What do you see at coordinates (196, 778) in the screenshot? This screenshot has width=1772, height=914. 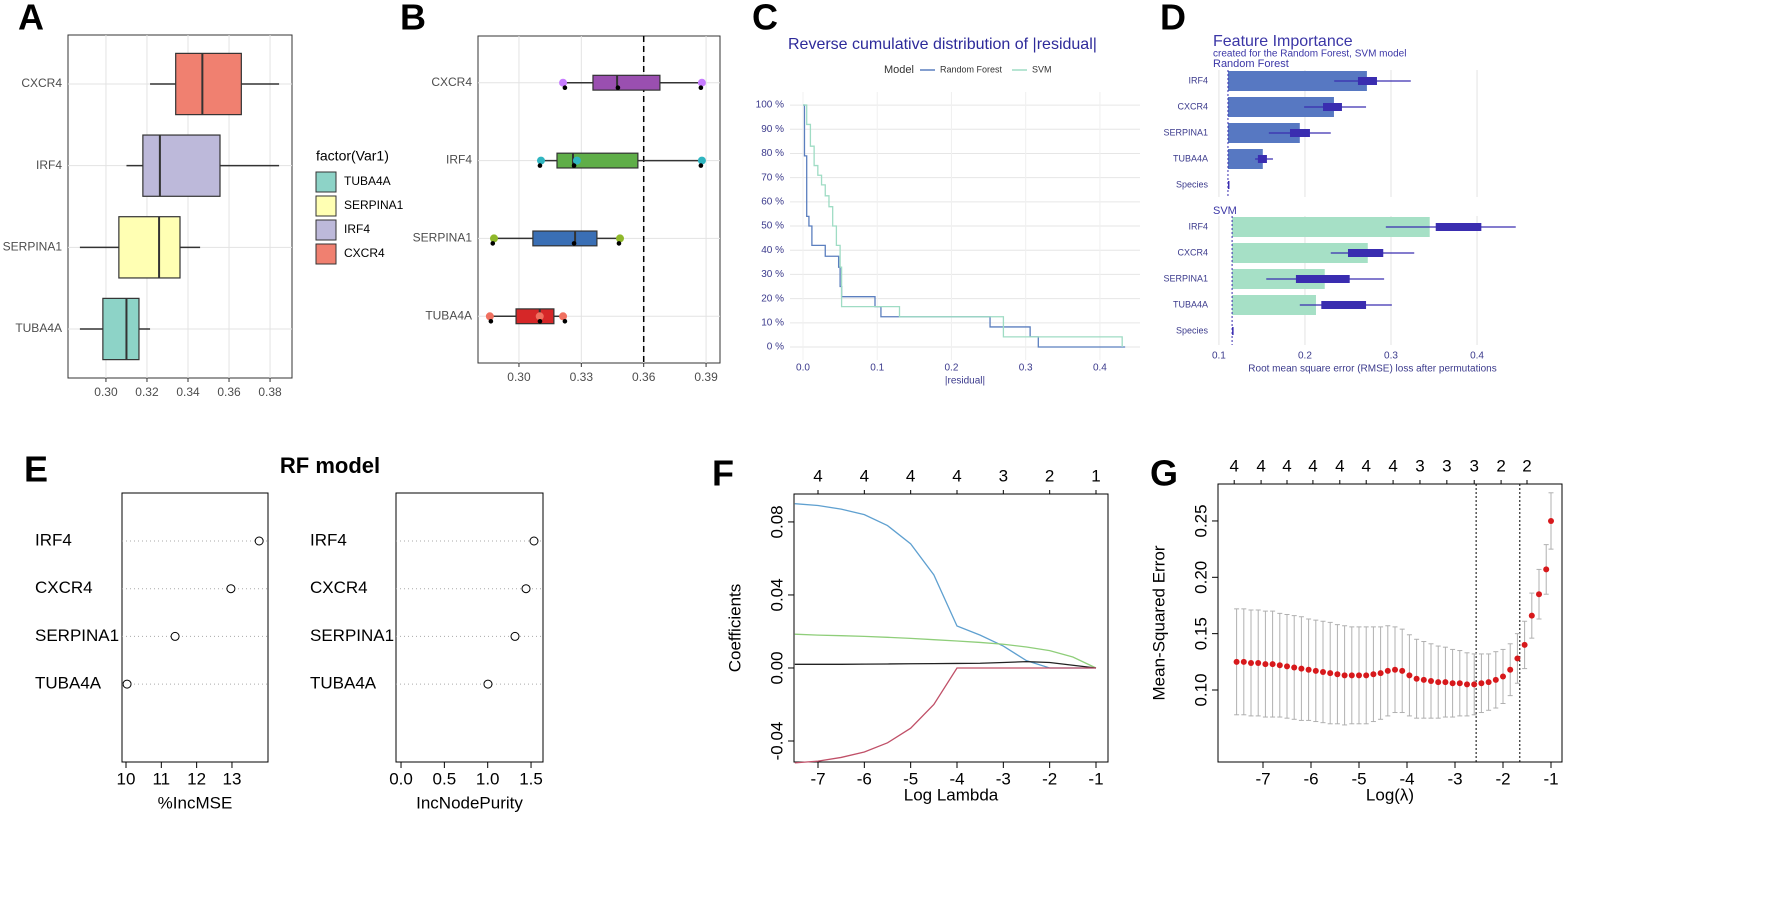 I see `x-tick-label: 12` at bounding box center [196, 778].